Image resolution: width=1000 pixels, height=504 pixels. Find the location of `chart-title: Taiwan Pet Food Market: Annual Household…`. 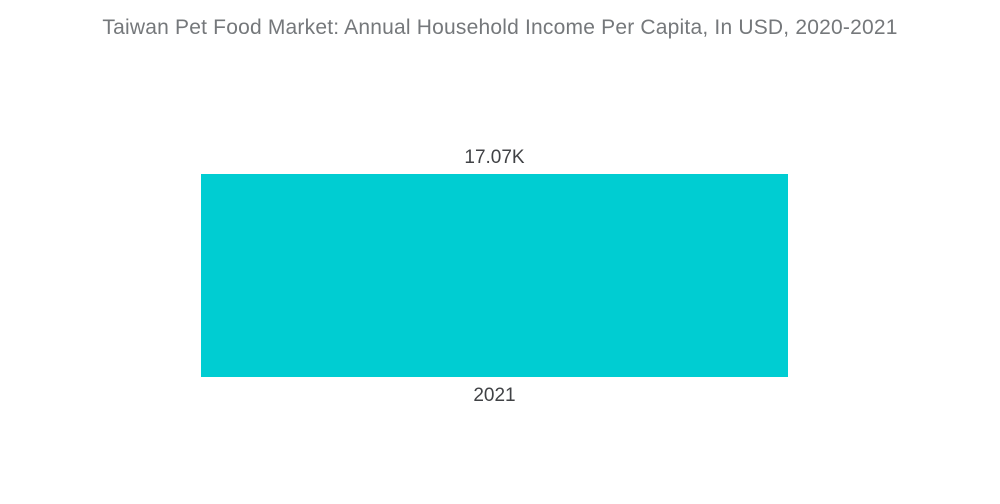

chart-title: Taiwan Pet Food Market: Annual Household… is located at coordinates (500, 27).